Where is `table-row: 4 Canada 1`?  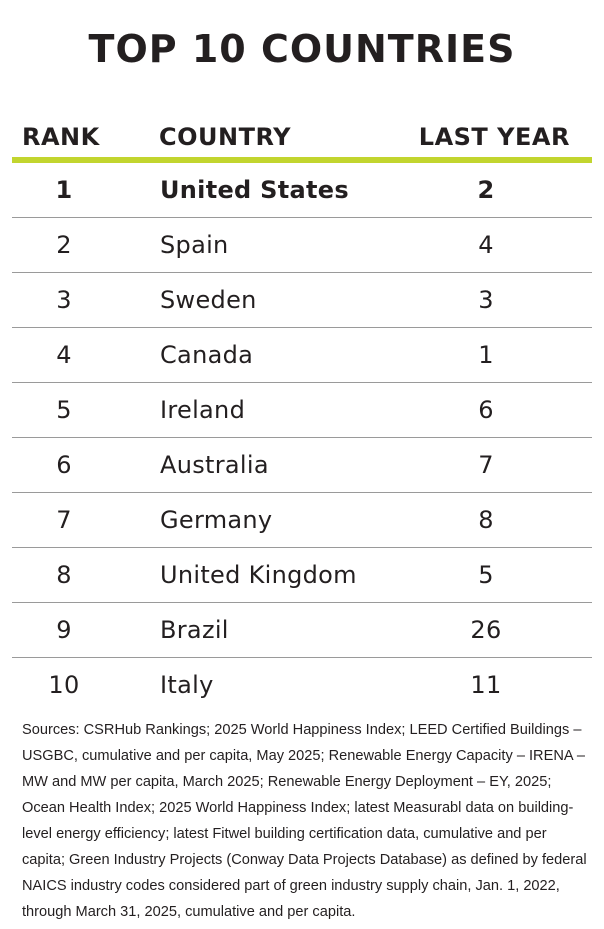 table-row: 4 Canada 1 is located at coordinates (302, 355).